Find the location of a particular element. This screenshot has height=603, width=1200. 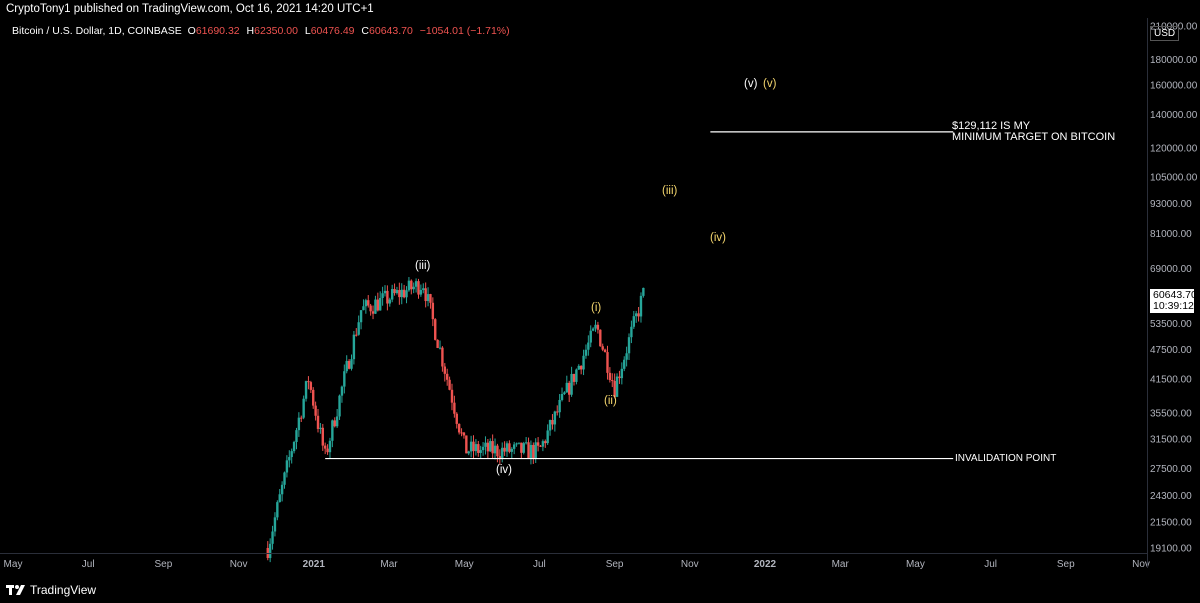

tradingview-logo: TradingView is located at coordinates (51, 590).